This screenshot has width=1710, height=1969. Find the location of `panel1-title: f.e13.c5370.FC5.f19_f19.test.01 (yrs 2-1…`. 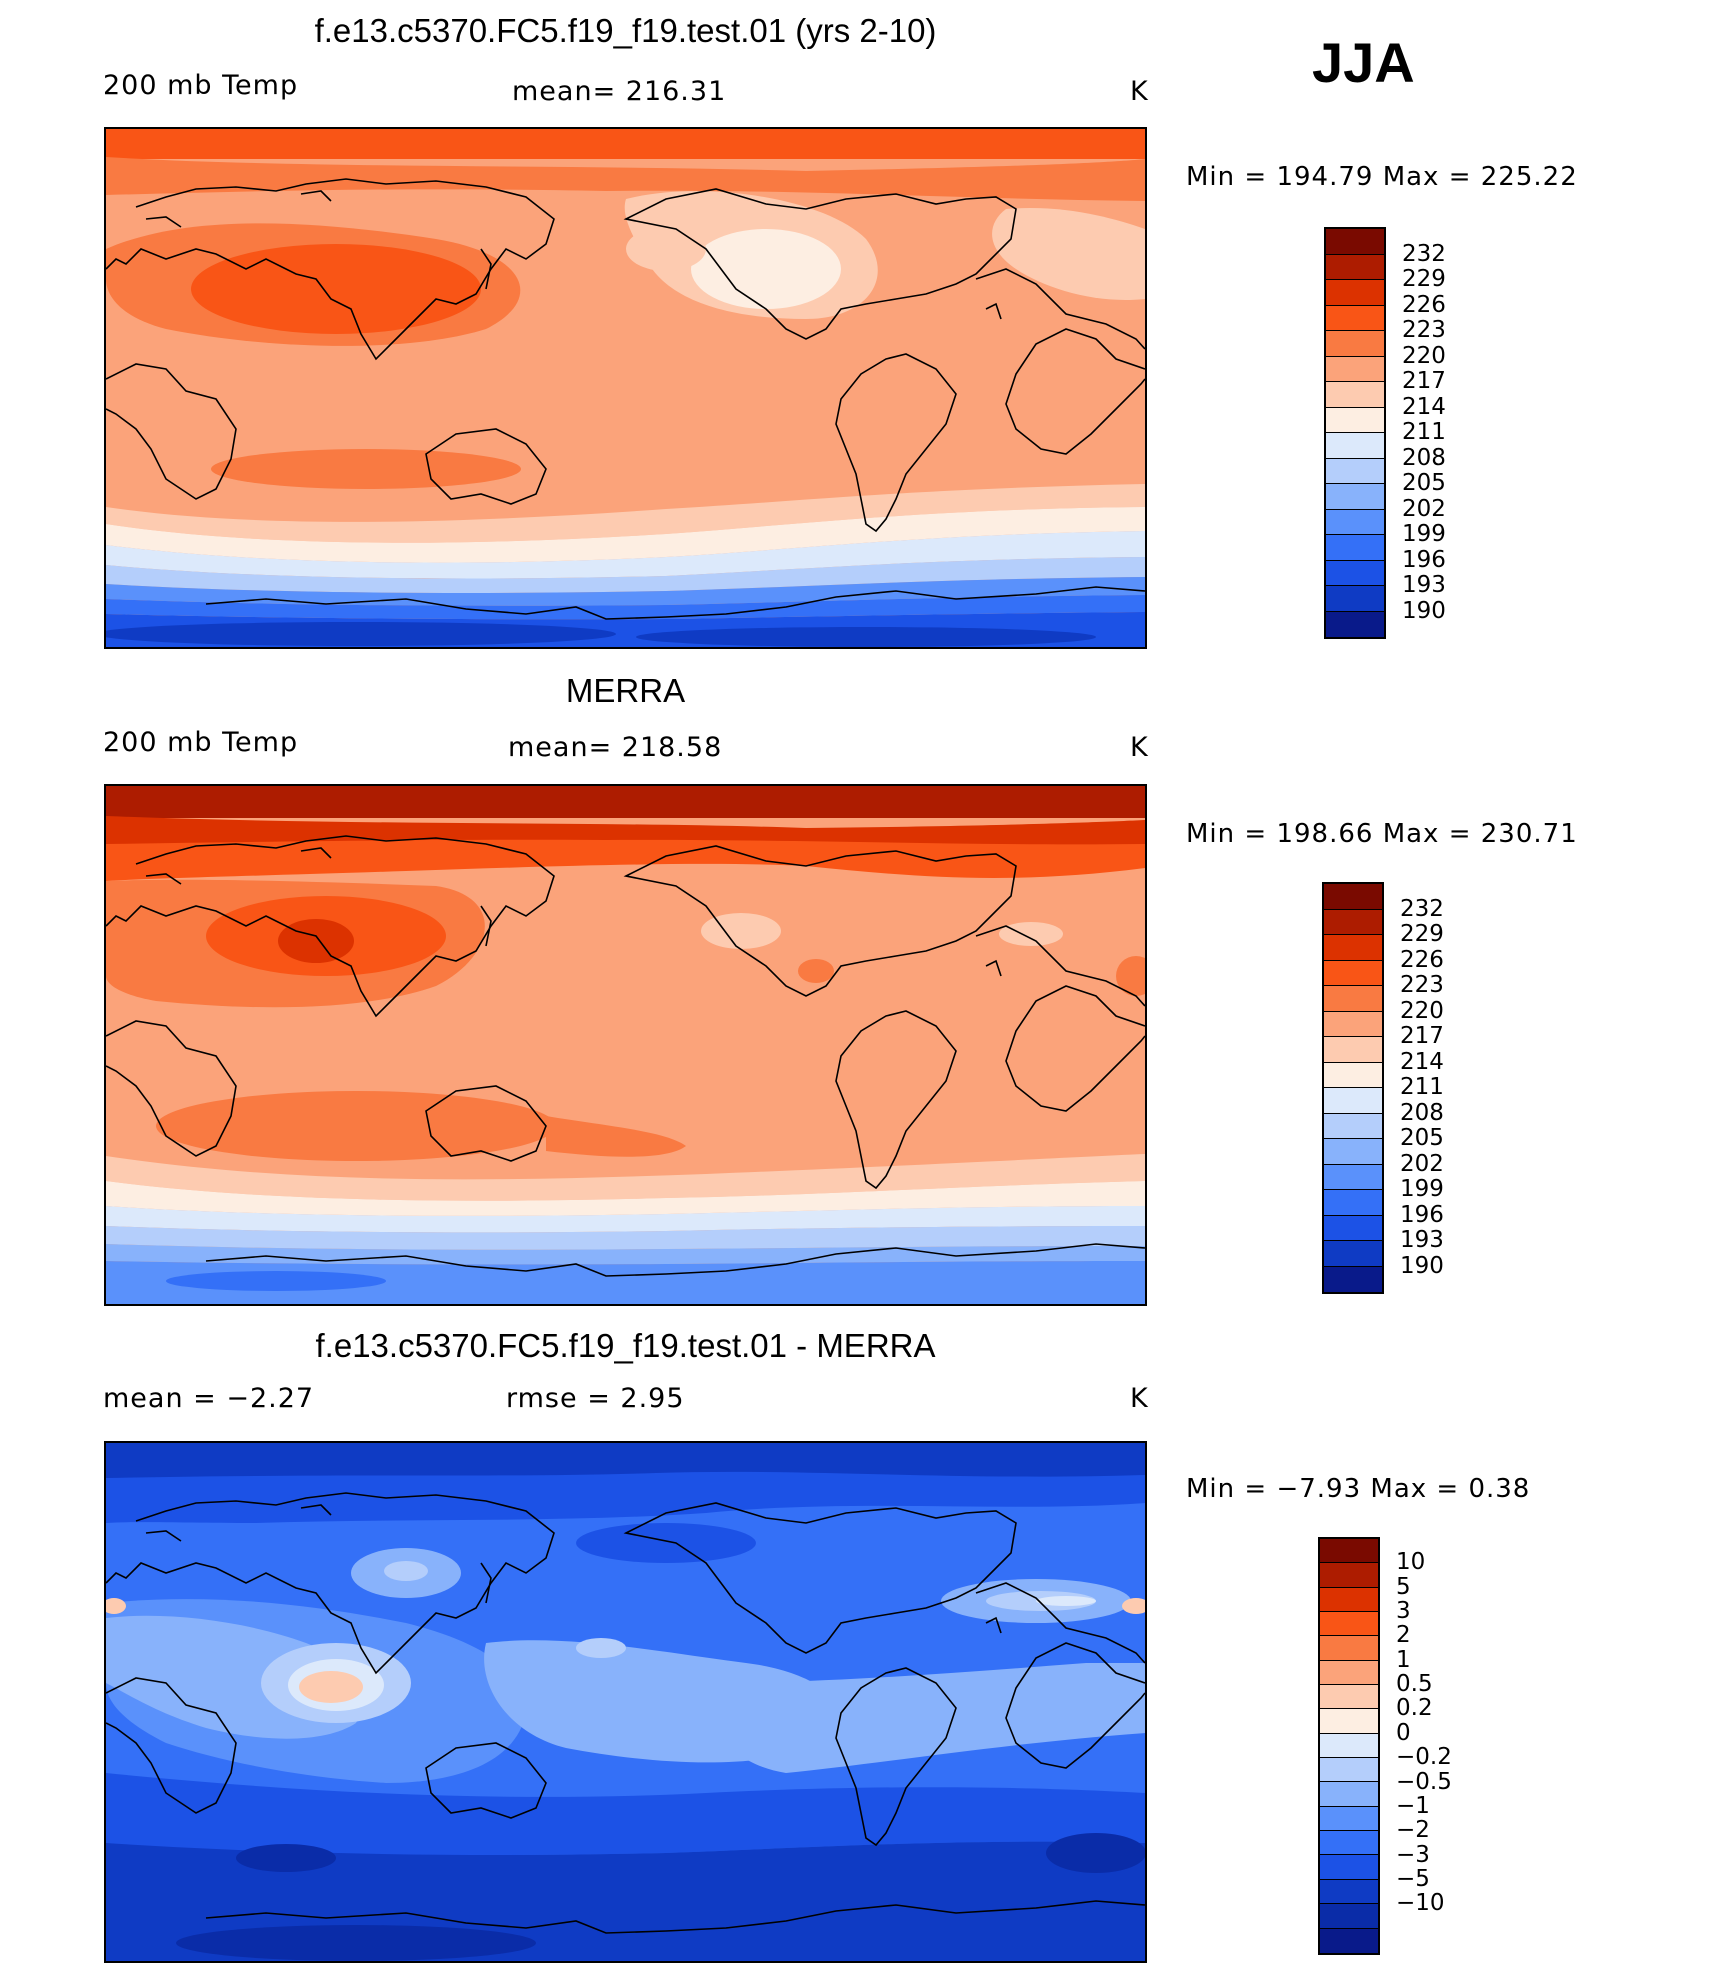

panel1-title: f.e13.c5370.FC5.f19_f19.test.01 (yrs 2-1… is located at coordinates (625, 30).